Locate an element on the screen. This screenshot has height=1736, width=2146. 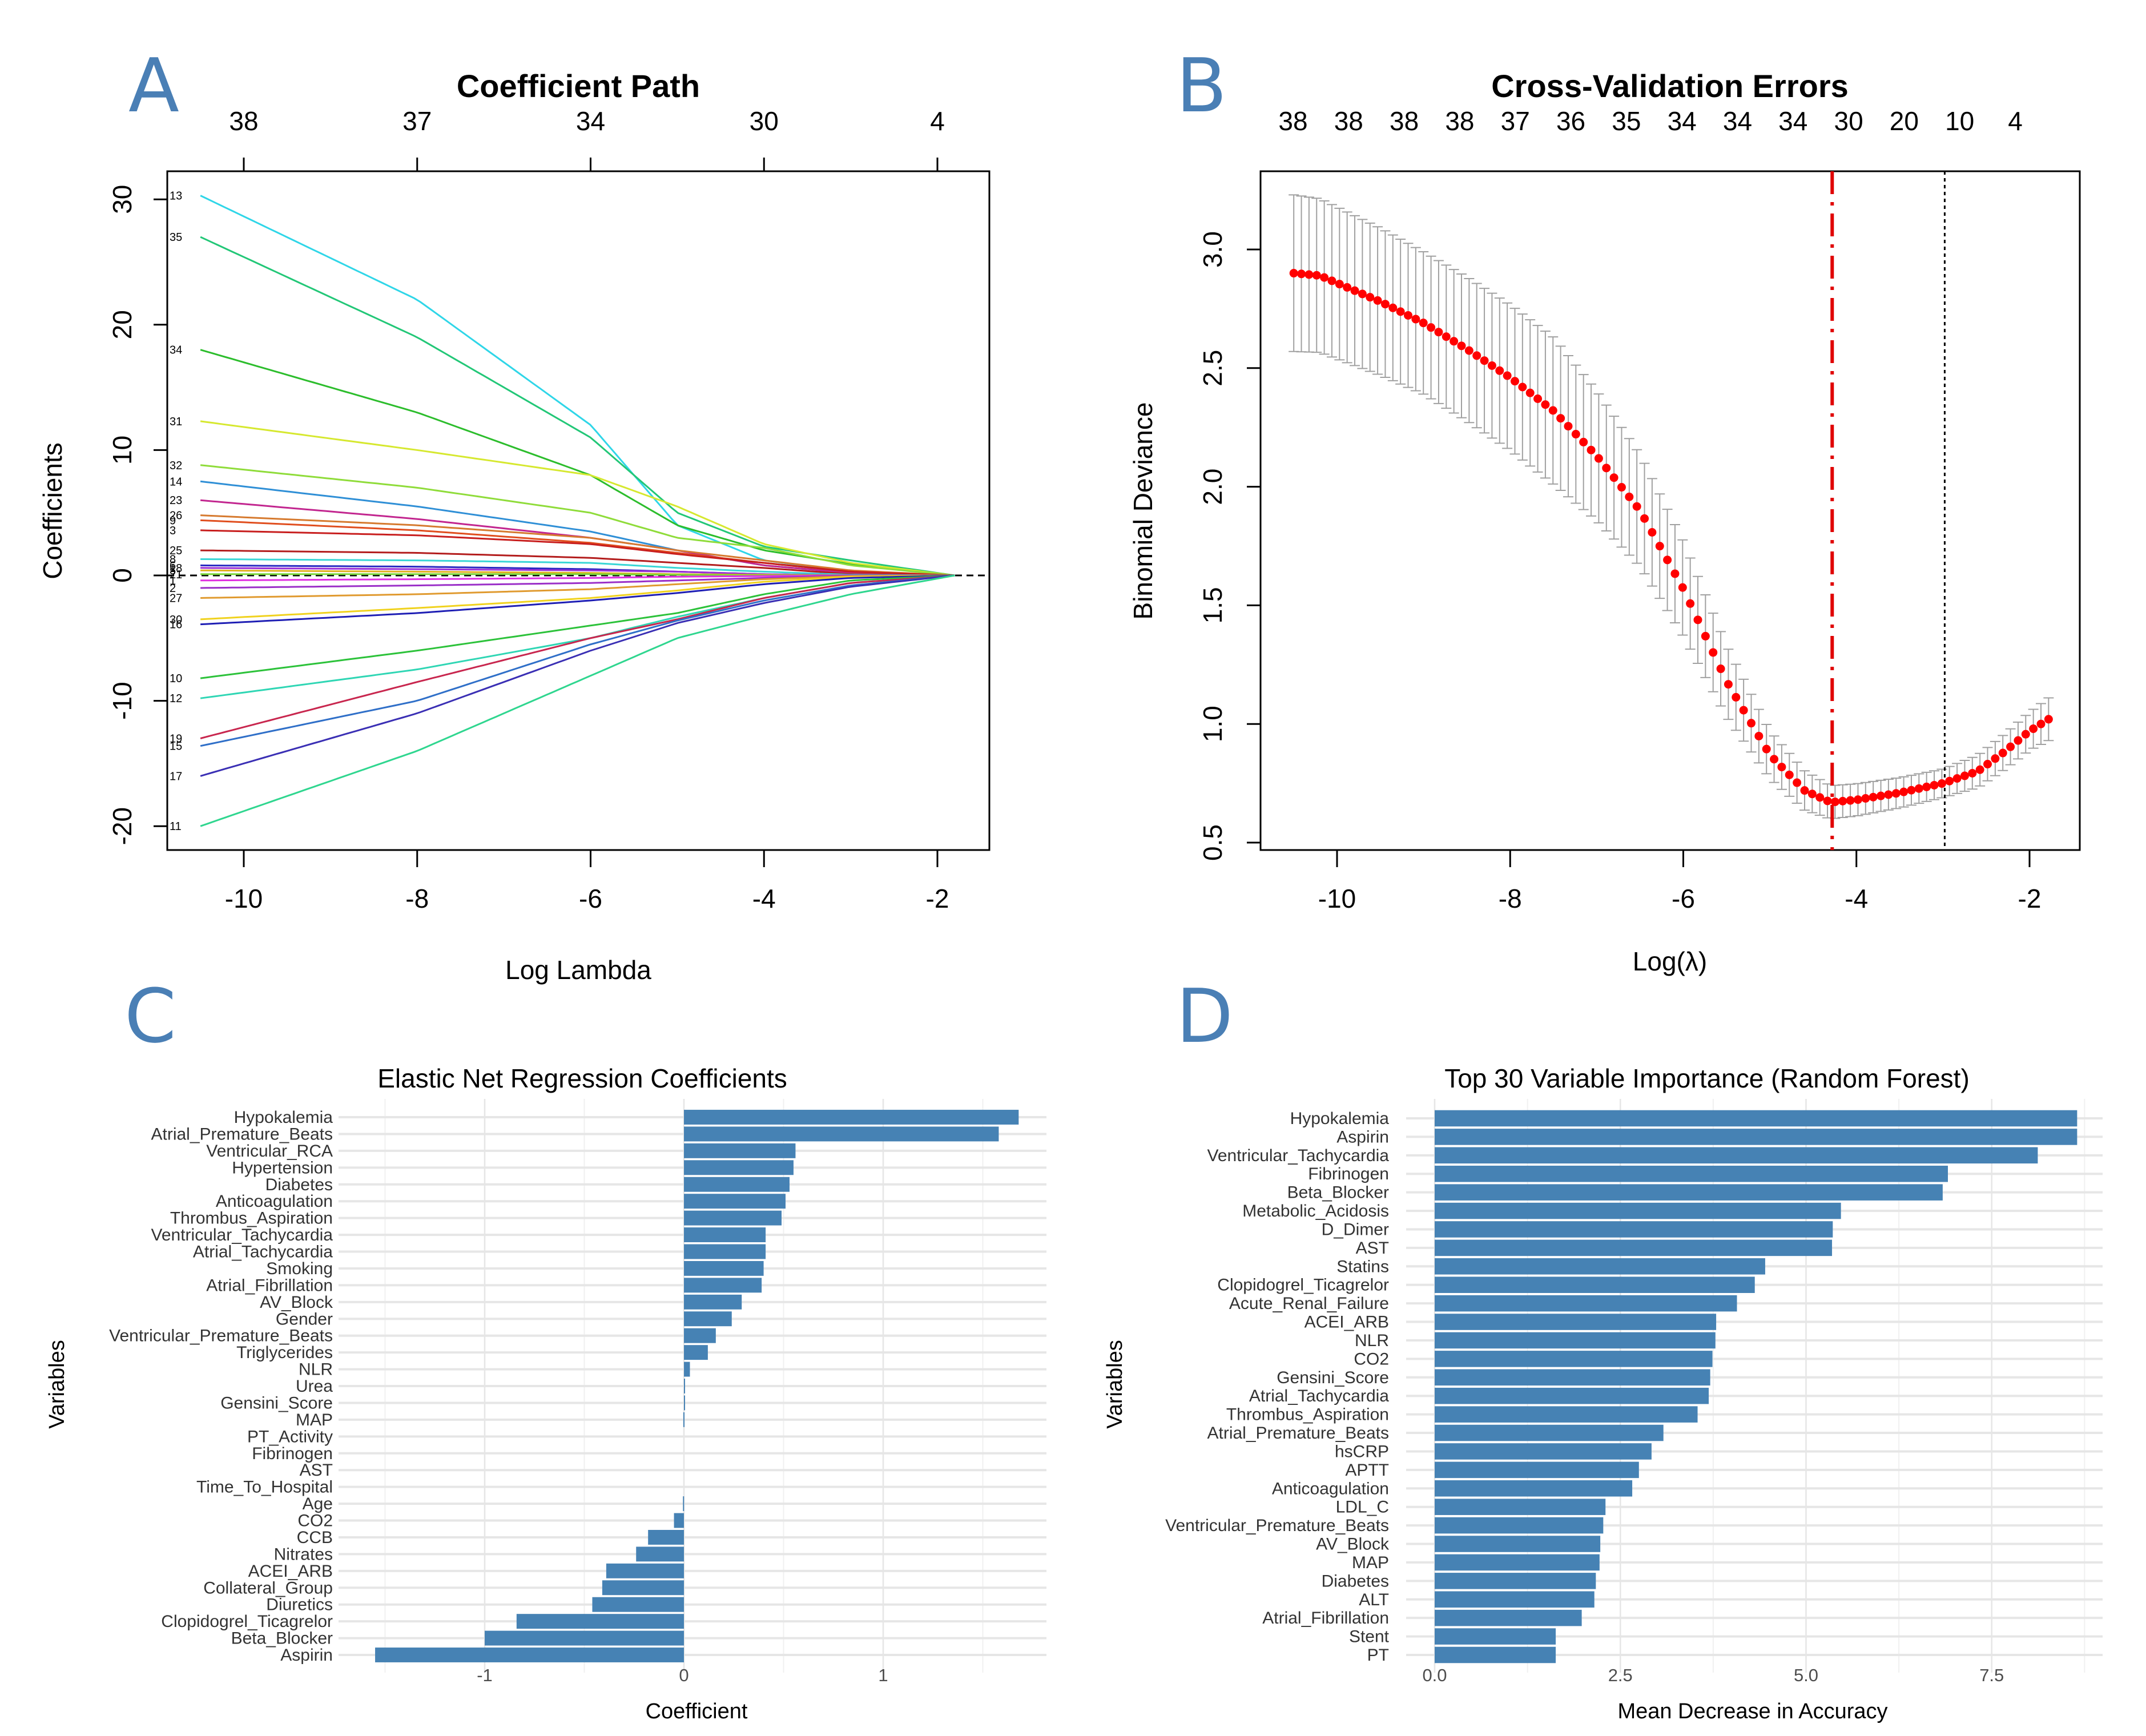
bar-MAP is located at coordinates (1518, 1563).